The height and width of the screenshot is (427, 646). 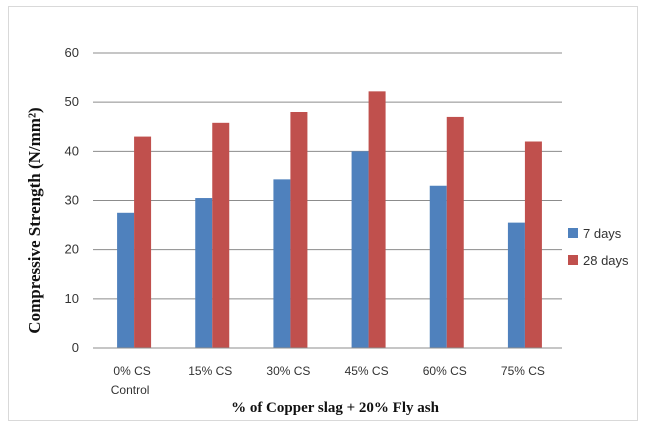 What do you see at coordinates (72, 101) in the screenshot?
I see `y-tick-label: 50` at bounding box center [72, 101].